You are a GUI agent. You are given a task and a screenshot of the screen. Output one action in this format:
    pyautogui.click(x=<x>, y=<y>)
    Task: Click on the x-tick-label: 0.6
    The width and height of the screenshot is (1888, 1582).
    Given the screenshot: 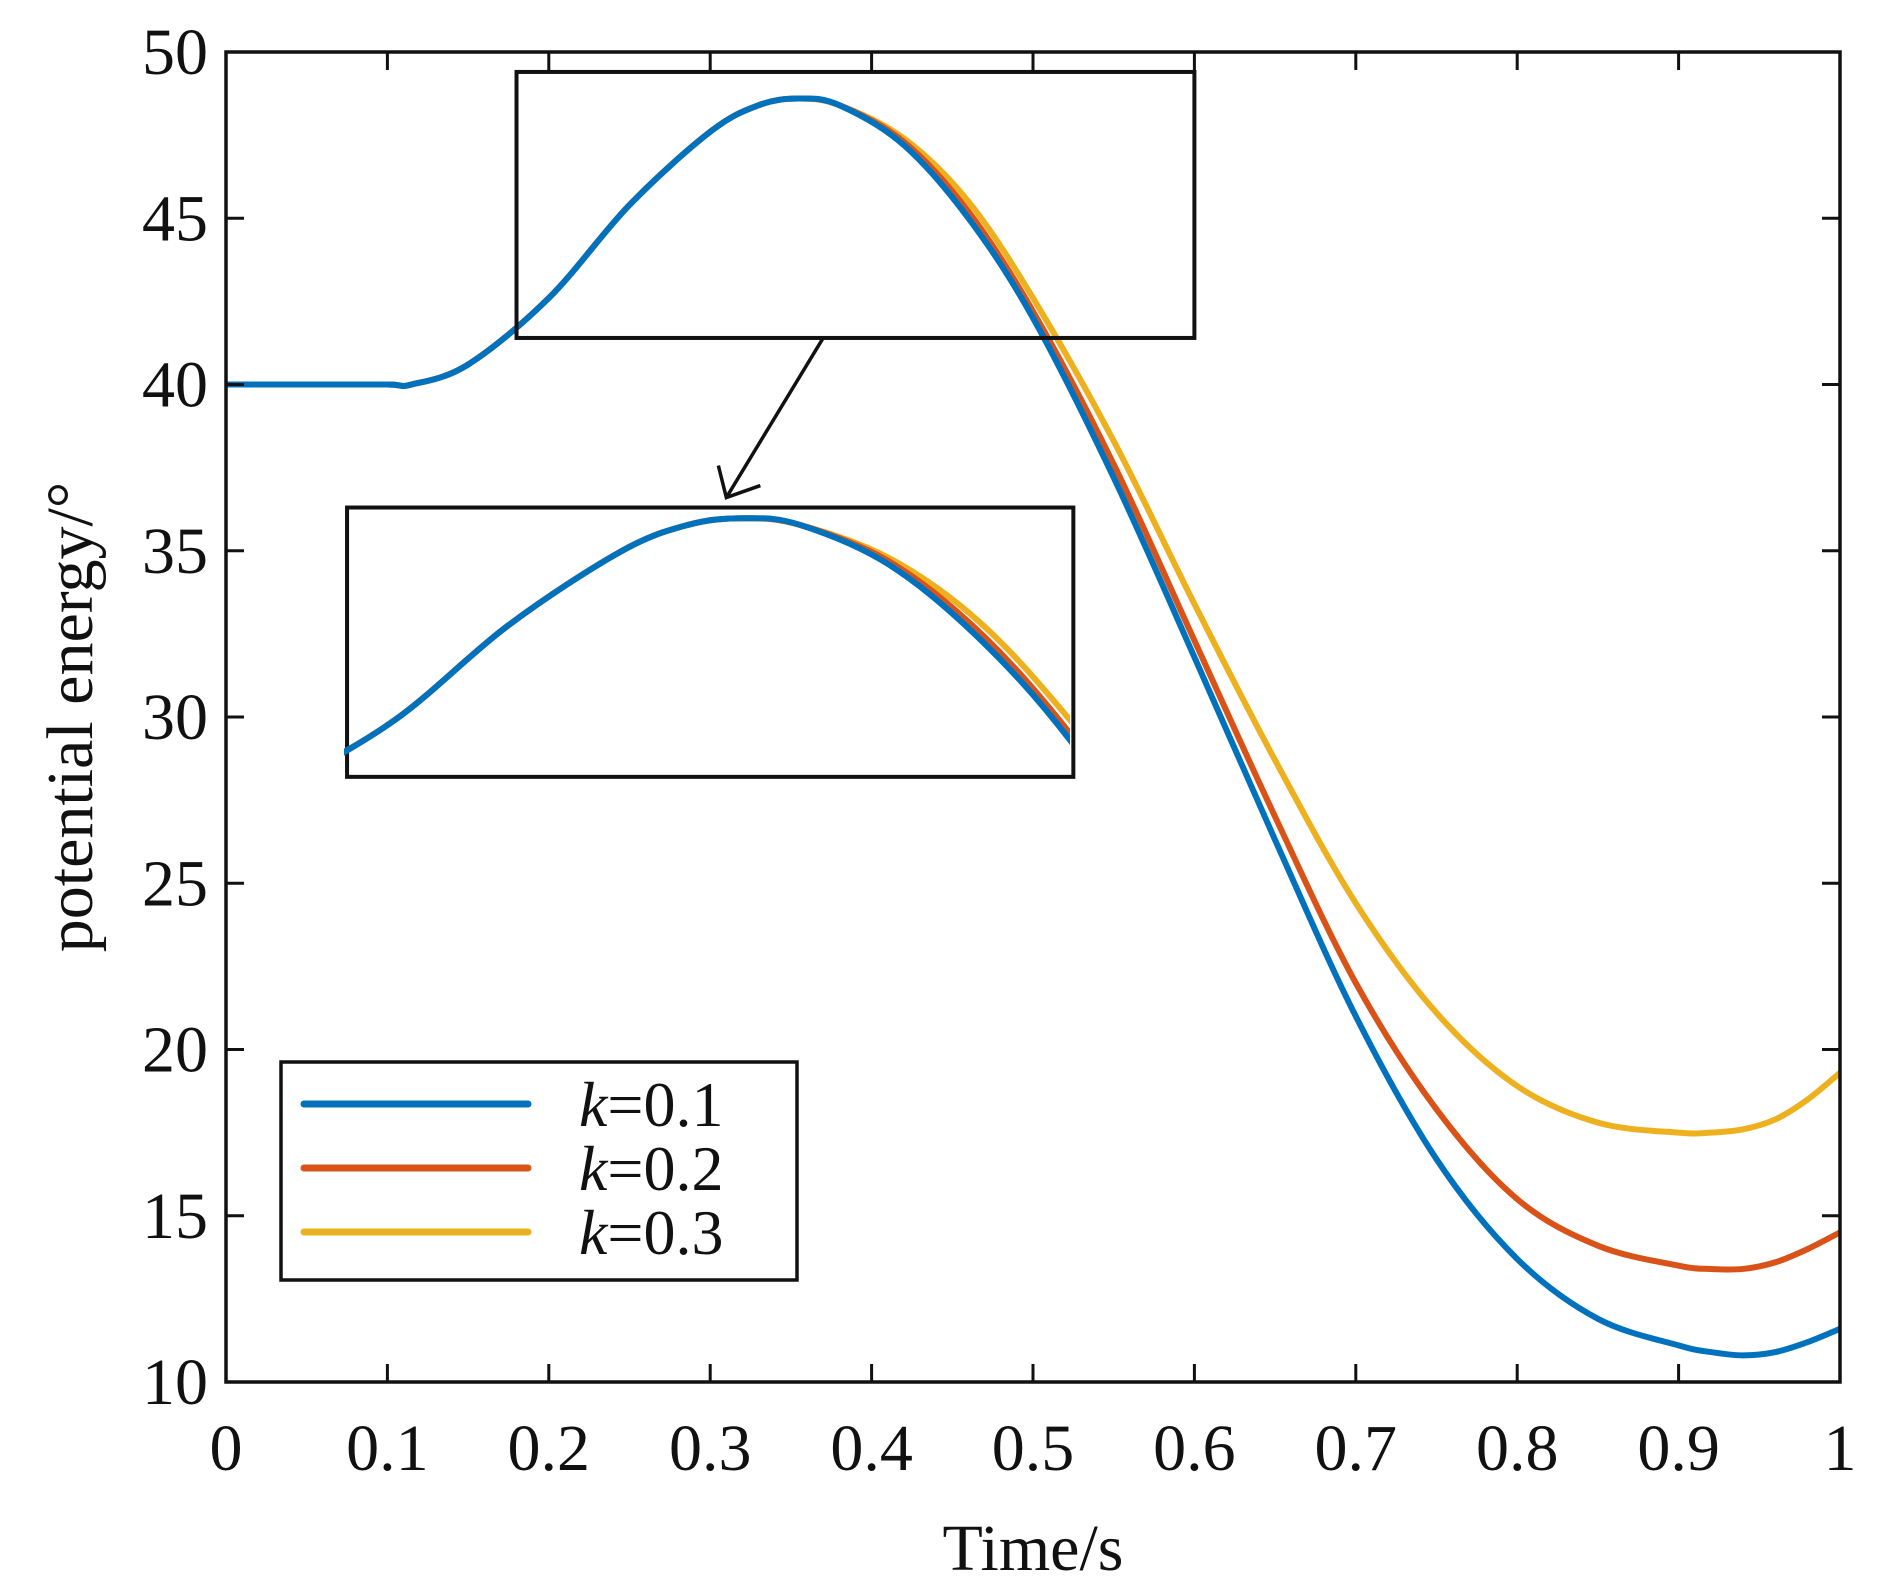 What is the action you would take?
    pyautogui.click(x=1194, y=1448)
    